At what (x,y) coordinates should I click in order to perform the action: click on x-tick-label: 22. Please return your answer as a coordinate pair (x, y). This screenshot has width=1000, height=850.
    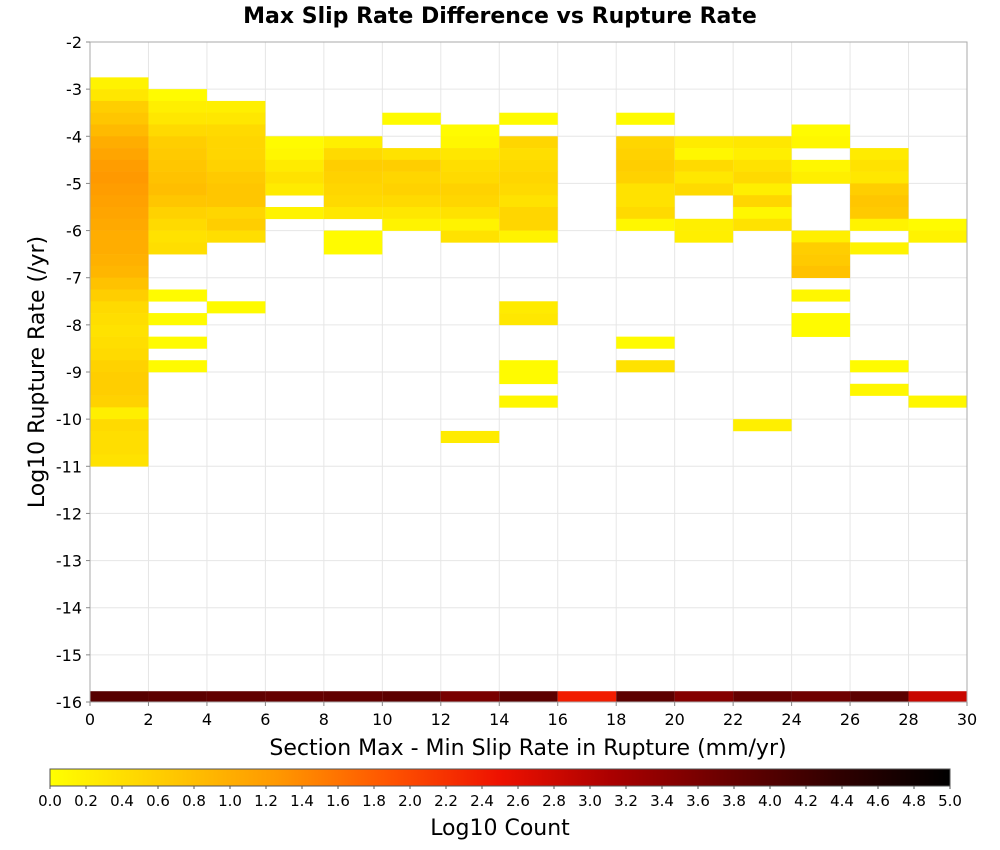
    Looking at the image, I should click on (733, 719).